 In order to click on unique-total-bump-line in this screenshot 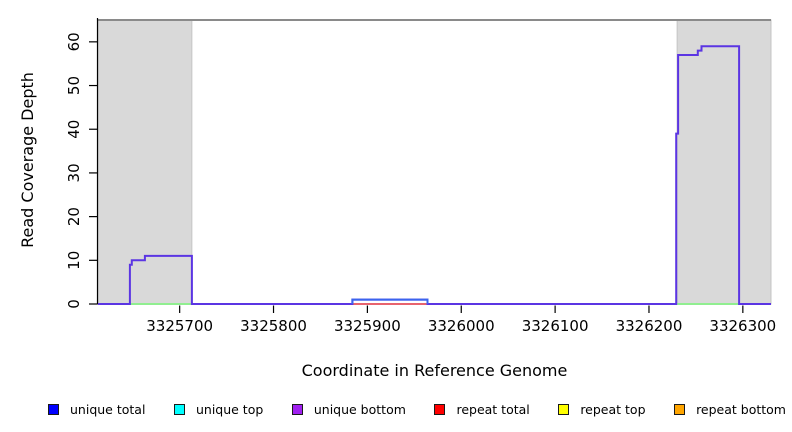, I will do `click(390, 301)`.